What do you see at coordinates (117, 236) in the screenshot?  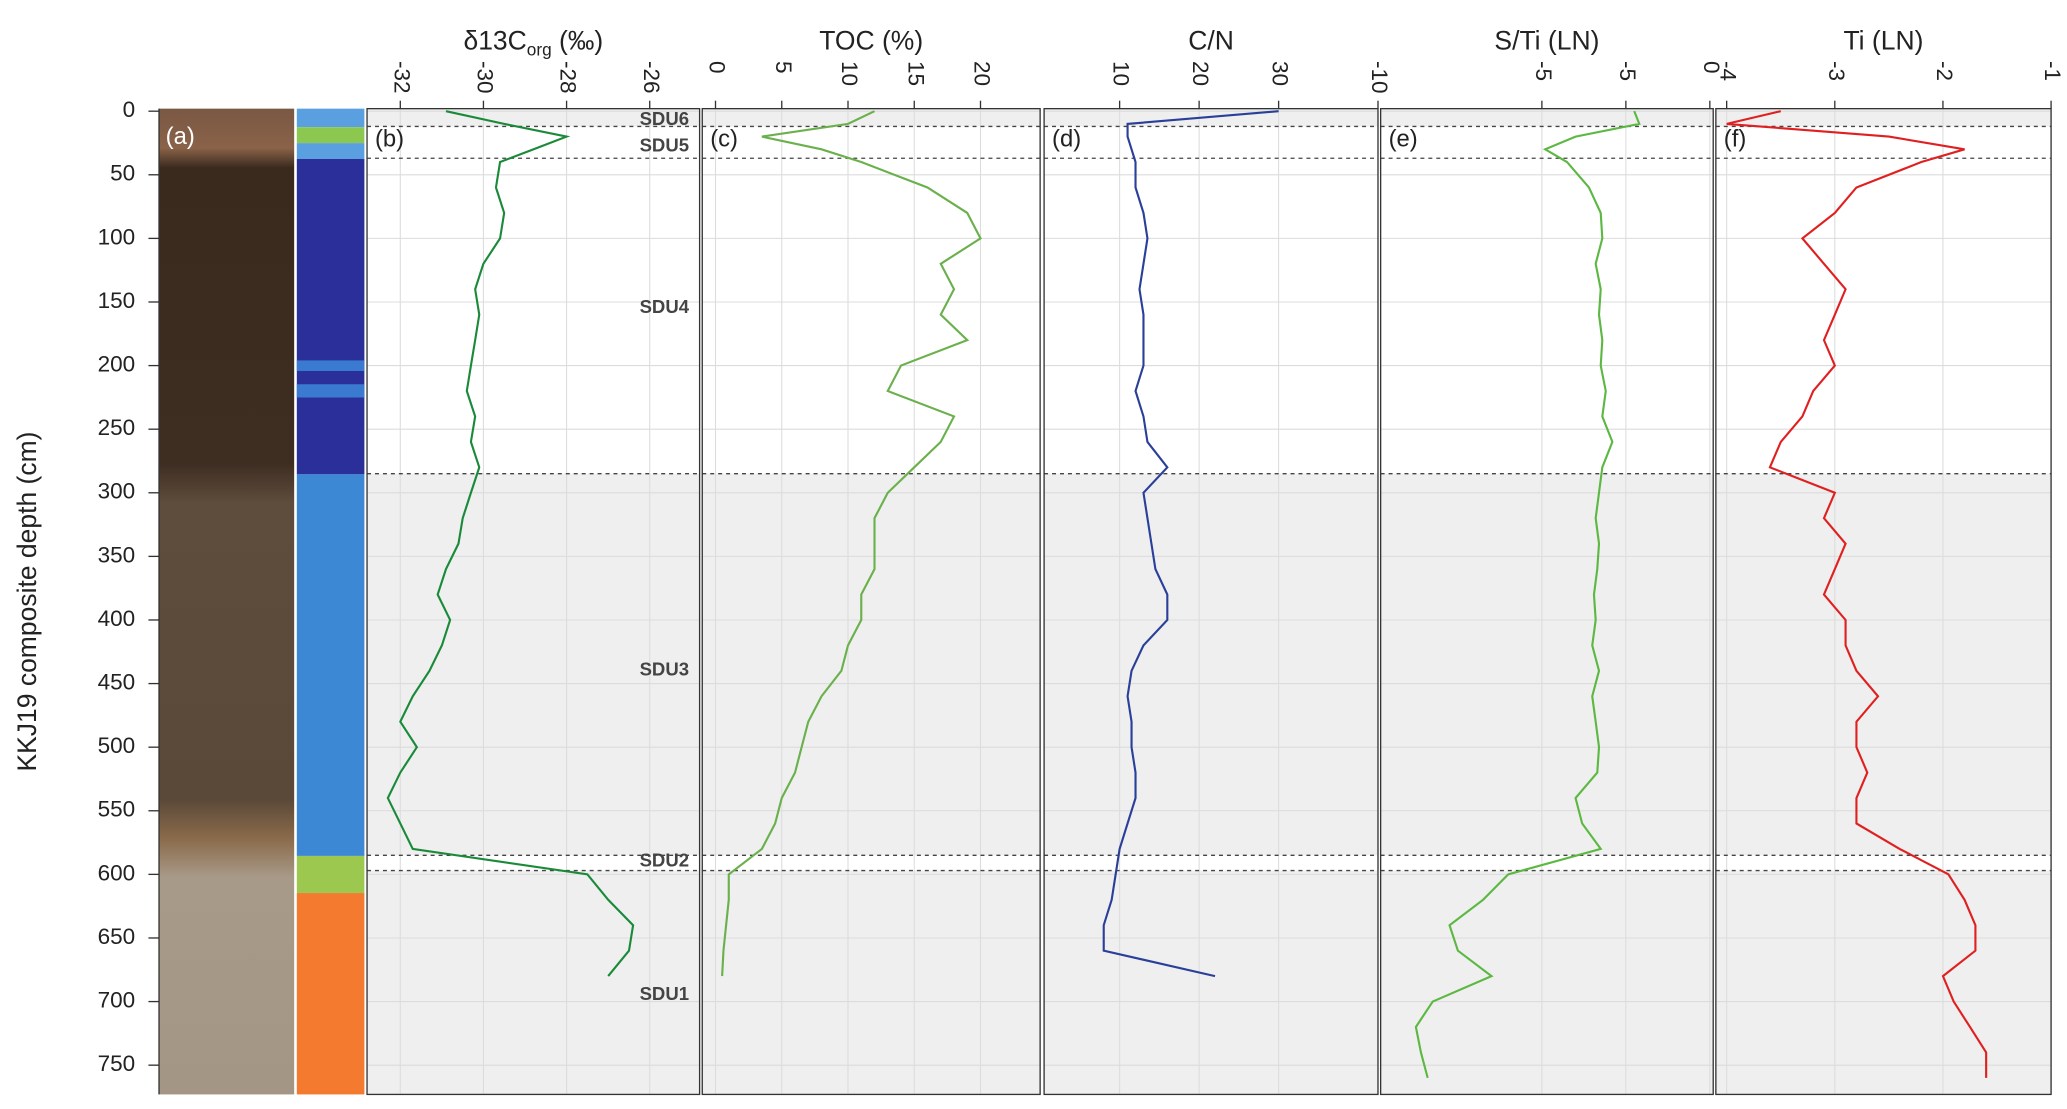 I see `y-tick-label: 100` at bounding box center [117, 236].